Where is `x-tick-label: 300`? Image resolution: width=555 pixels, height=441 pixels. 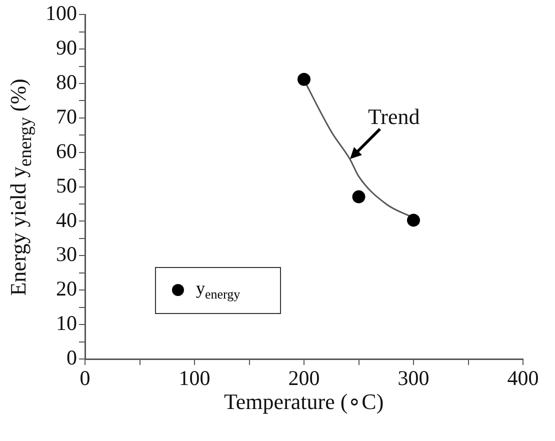
x-tick-label: 300 is located at coordinates (414, 378).